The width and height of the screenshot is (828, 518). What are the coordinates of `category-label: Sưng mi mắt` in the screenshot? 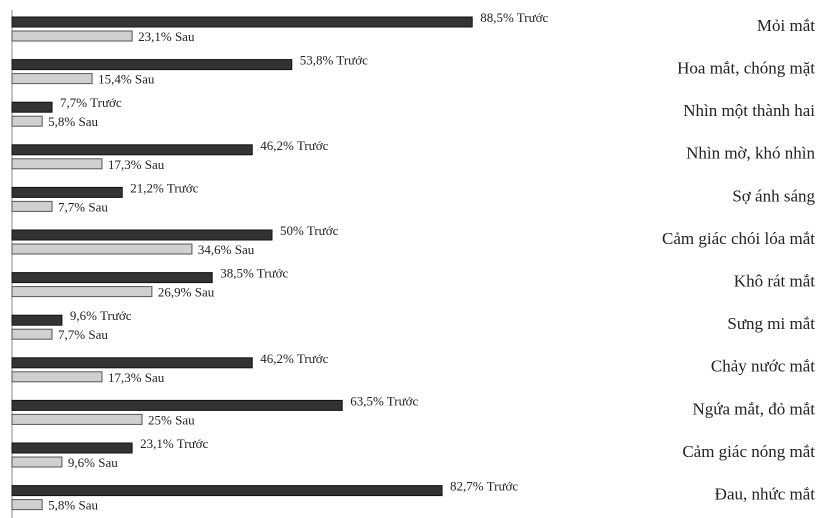 It's located at (771, 323).